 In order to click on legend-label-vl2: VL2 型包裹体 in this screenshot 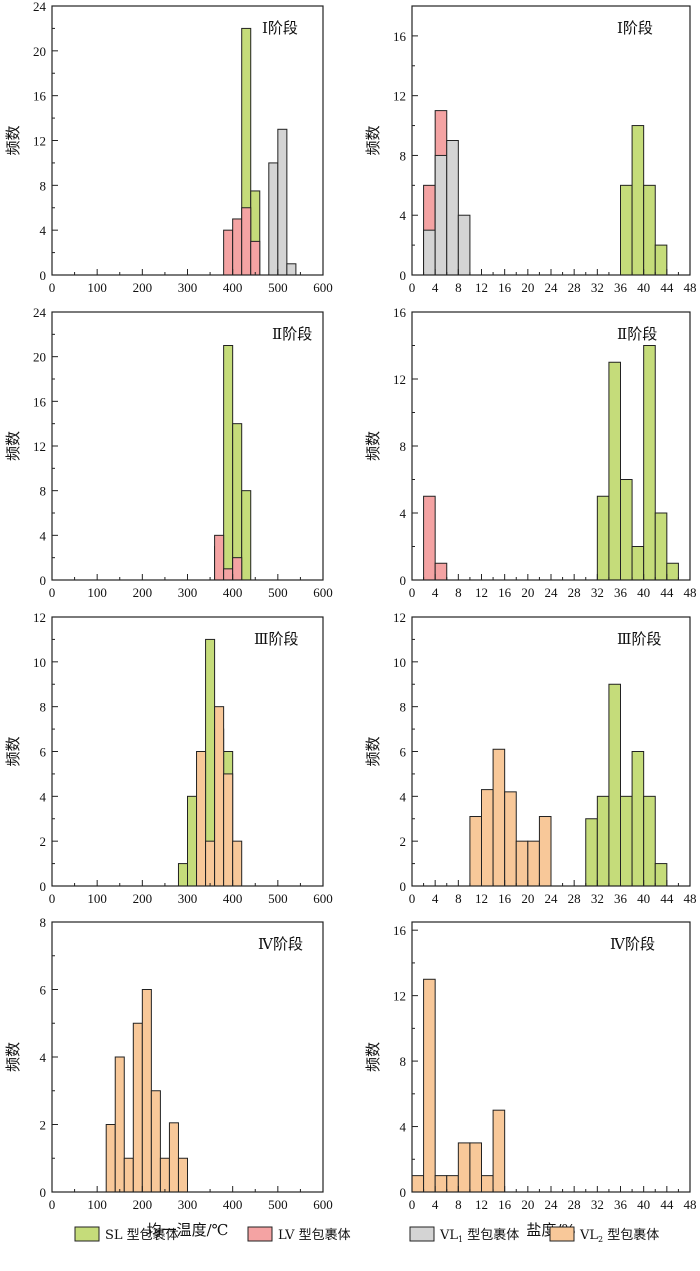, I will do `click(619, 1236)`.